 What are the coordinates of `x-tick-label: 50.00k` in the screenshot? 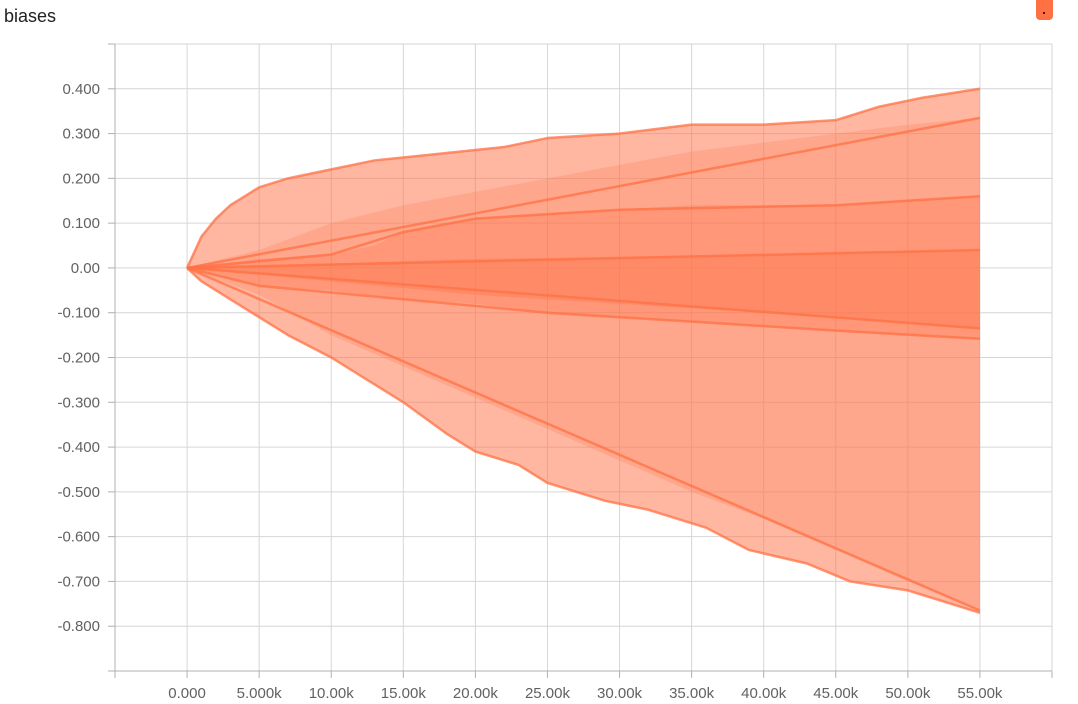 It's located at (908, 693).